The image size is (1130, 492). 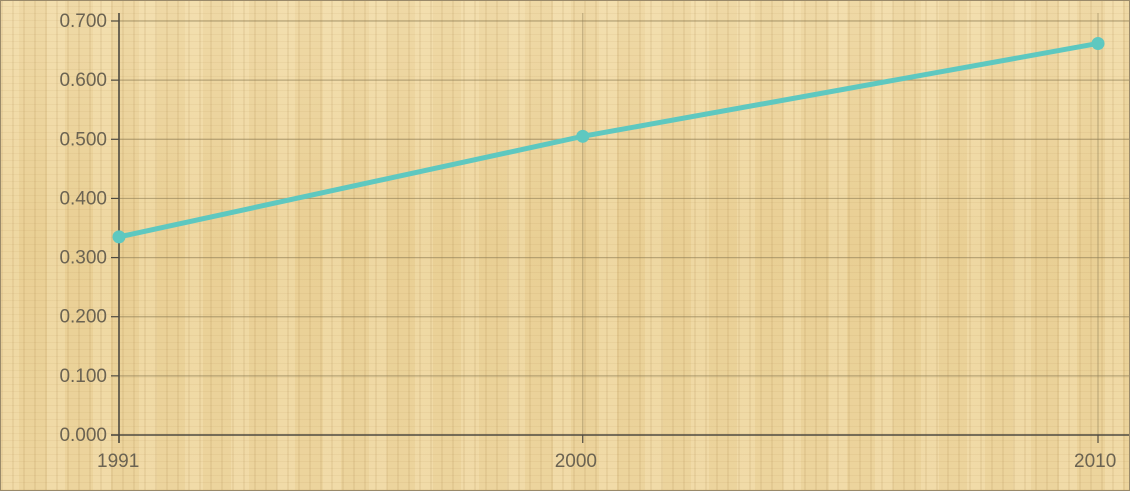 What do you see at coordinates (83, 435) in the screenshot?
I see `y-tick-label: 0.000` at bounding box center [83, 435].